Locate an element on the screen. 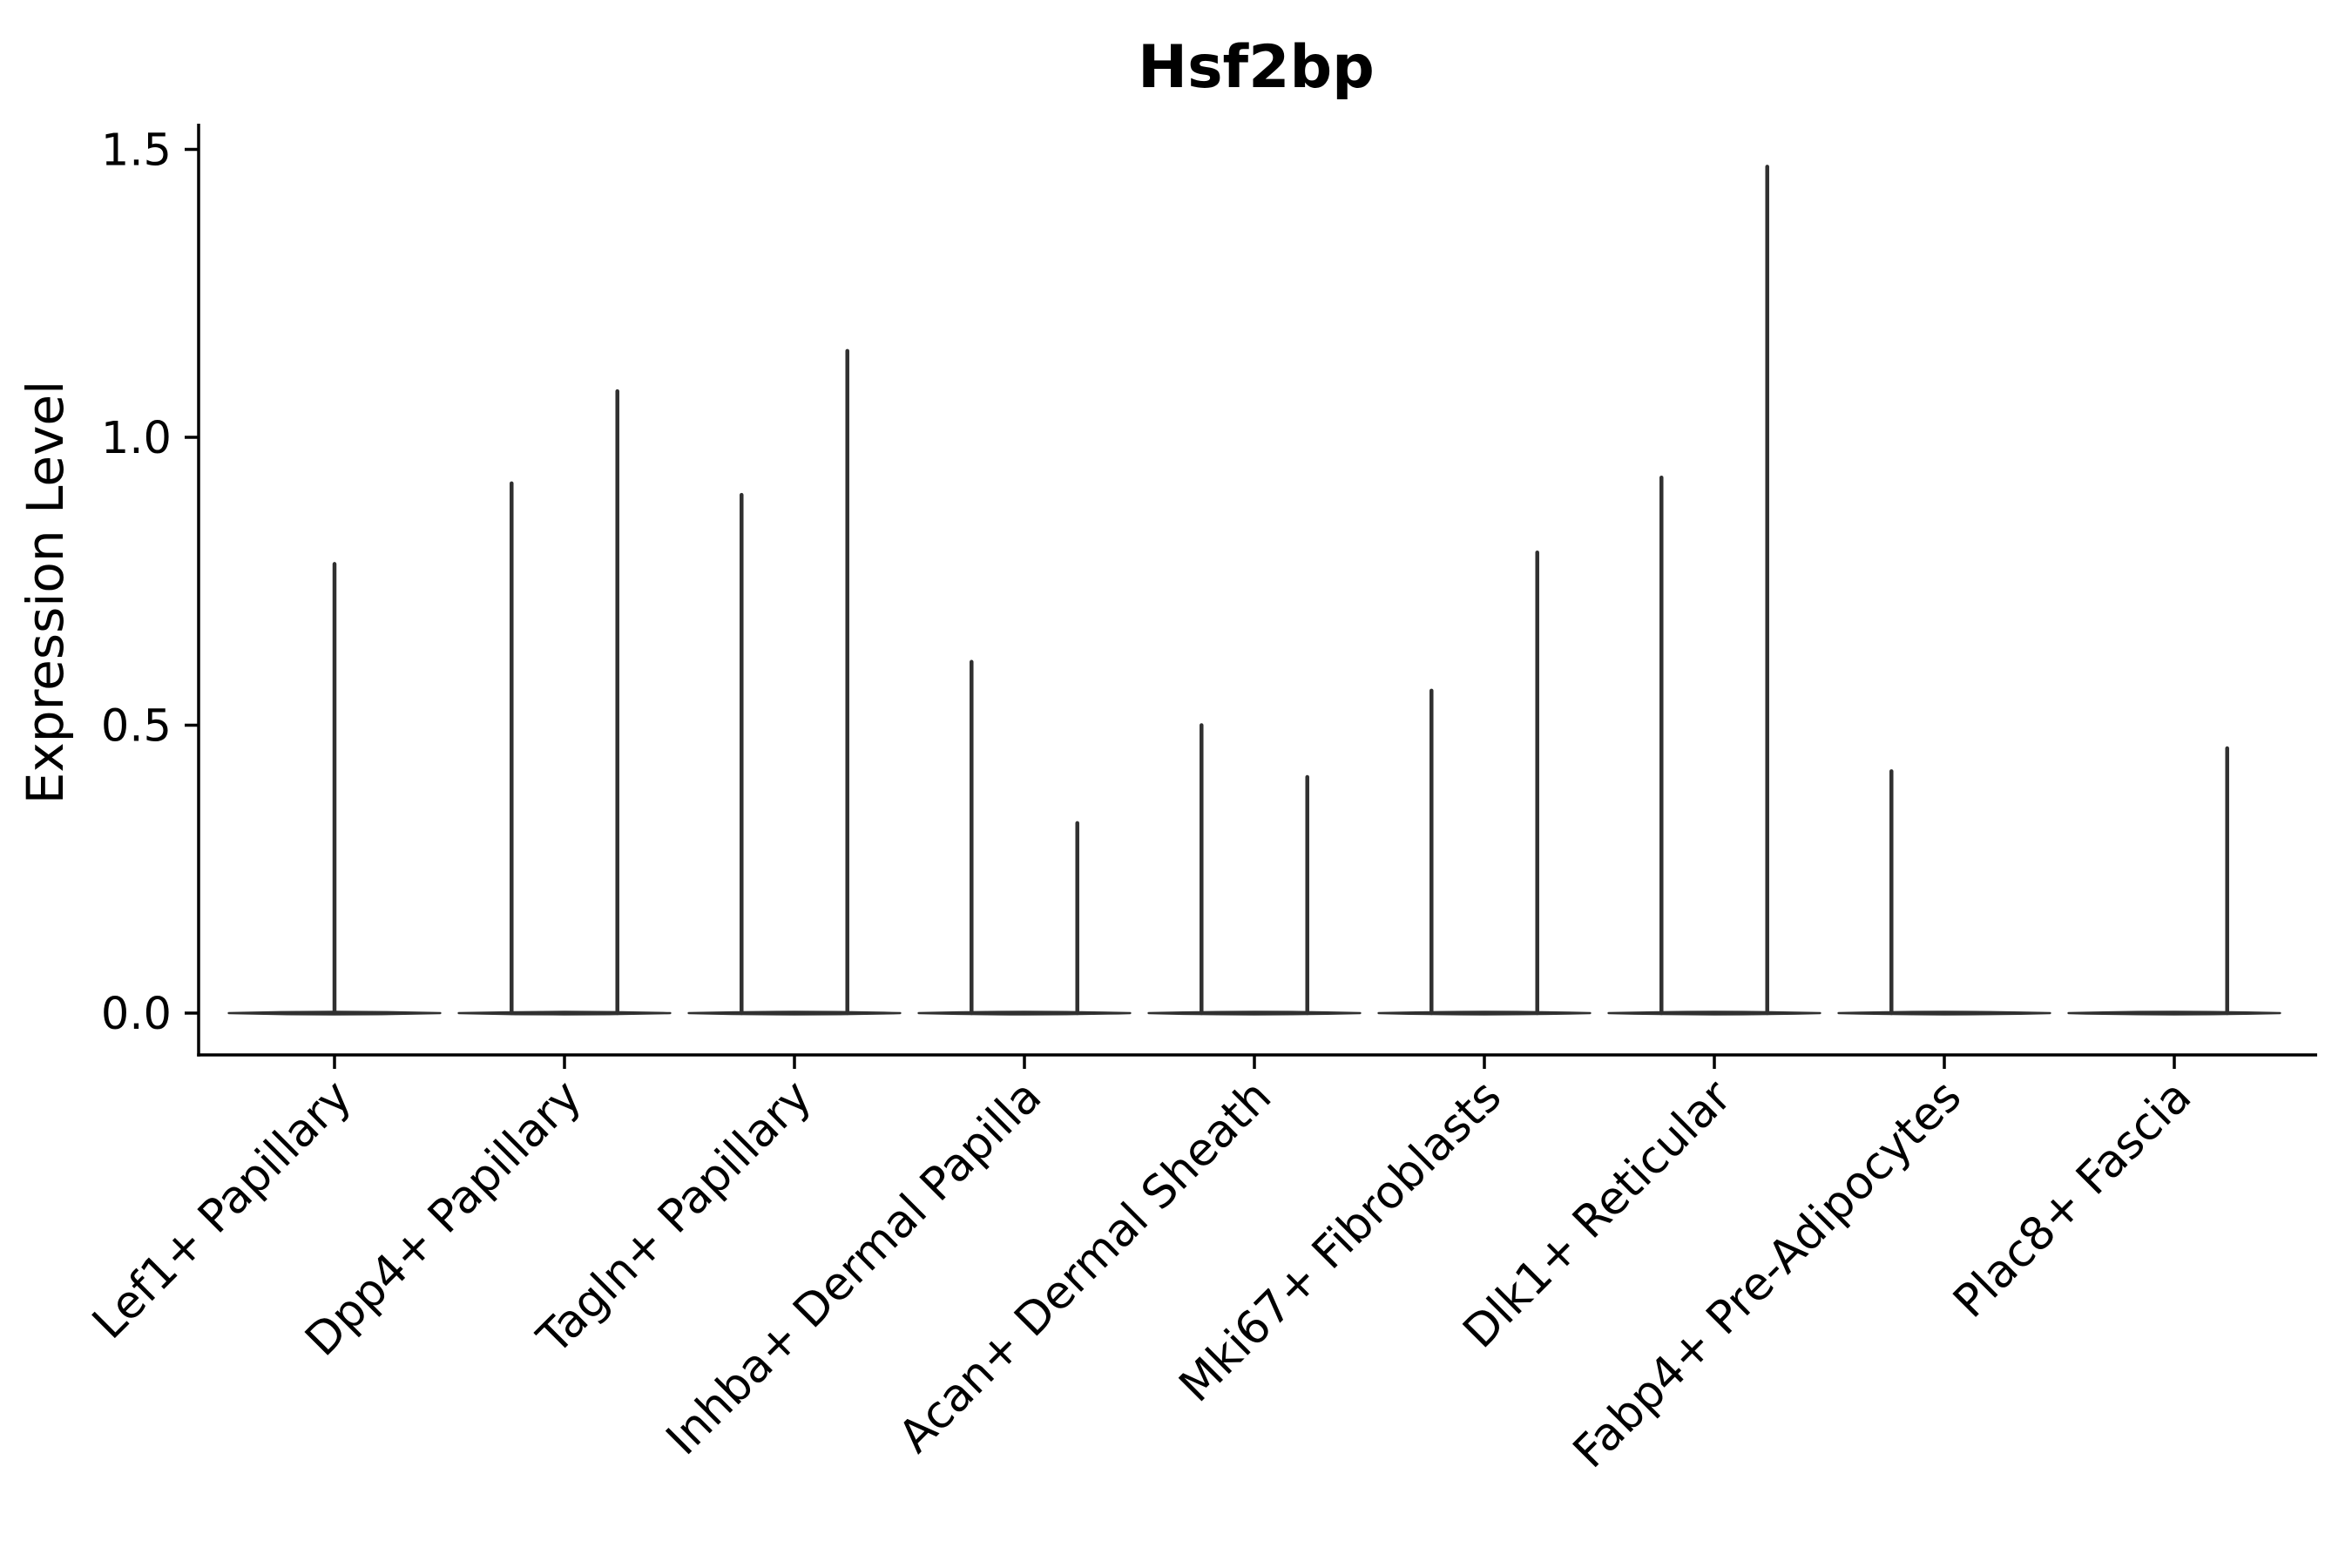 The image size is (2352, 1568). x-tick-label: Fabp4+ Pre-Adipocytes is located at coordinates (1767, 1274).